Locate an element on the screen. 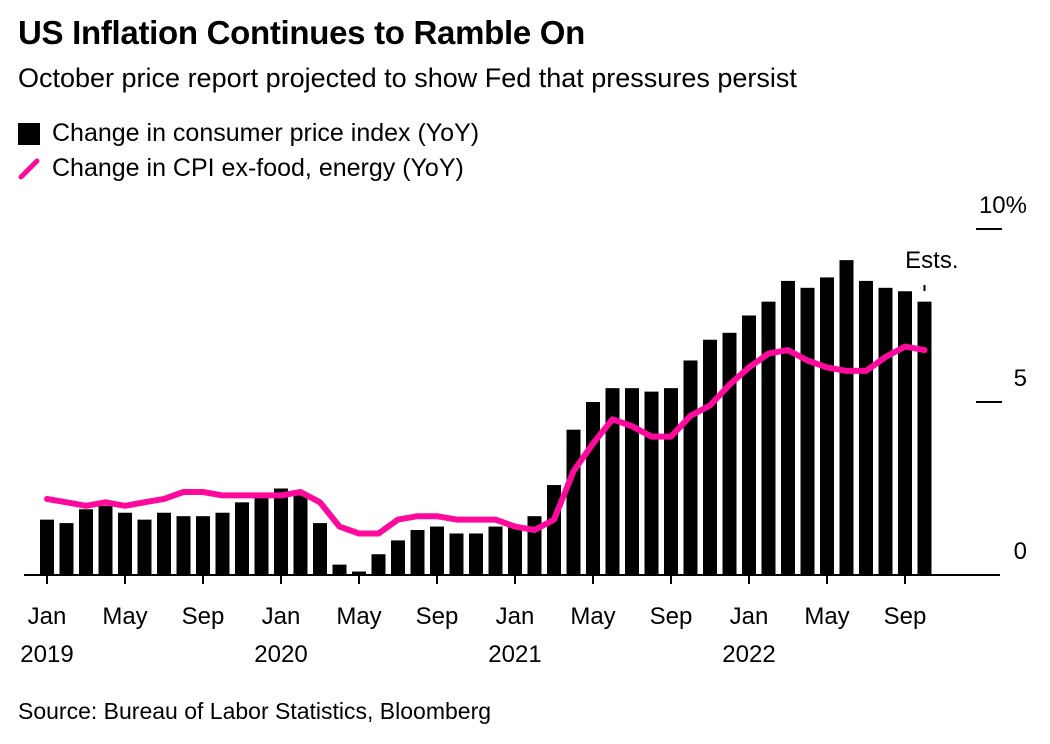 The image size is (1050, 744). y-tick-label: 10% is located at coordinates (1003, 205).